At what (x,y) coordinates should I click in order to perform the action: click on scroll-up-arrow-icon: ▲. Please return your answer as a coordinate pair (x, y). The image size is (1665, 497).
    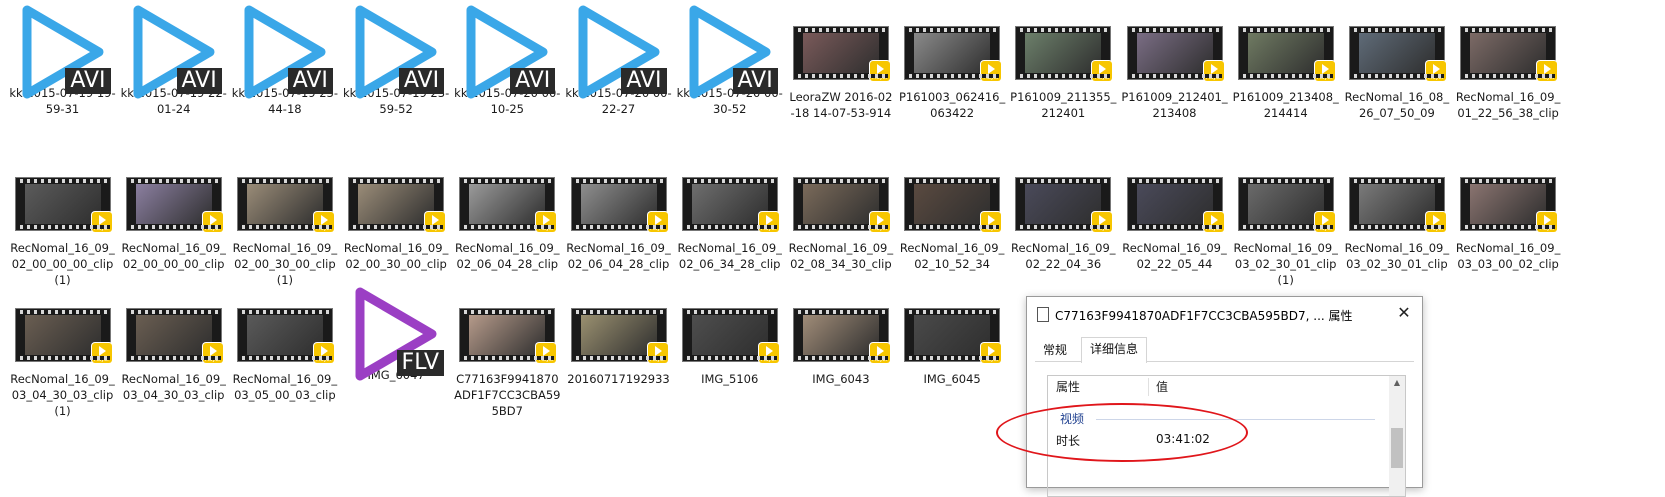
    Looking at the image, I should click on (1397, 382).